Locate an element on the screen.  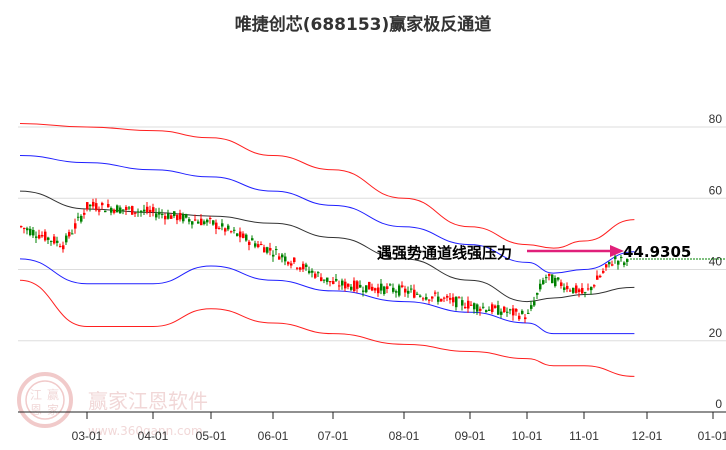
svg-text: 恩 is located at coordinates (36, 410).